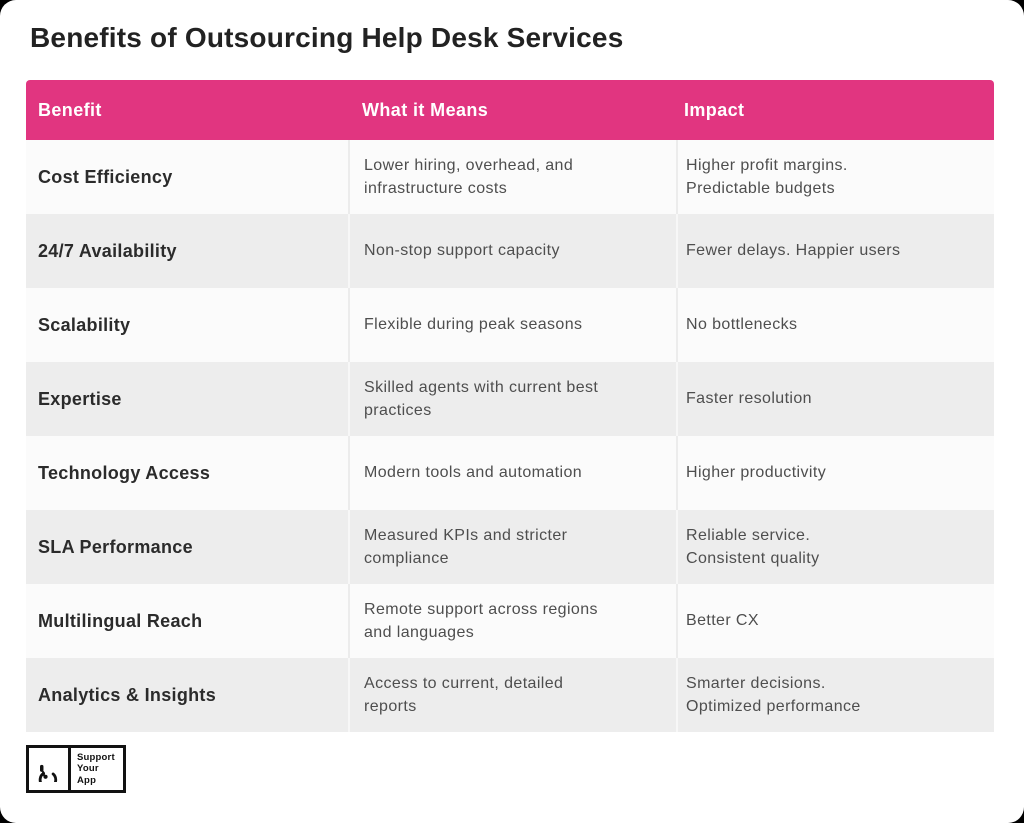  I want to click on meaning-cell: Access to current, detailed reports, so click(512, 695).